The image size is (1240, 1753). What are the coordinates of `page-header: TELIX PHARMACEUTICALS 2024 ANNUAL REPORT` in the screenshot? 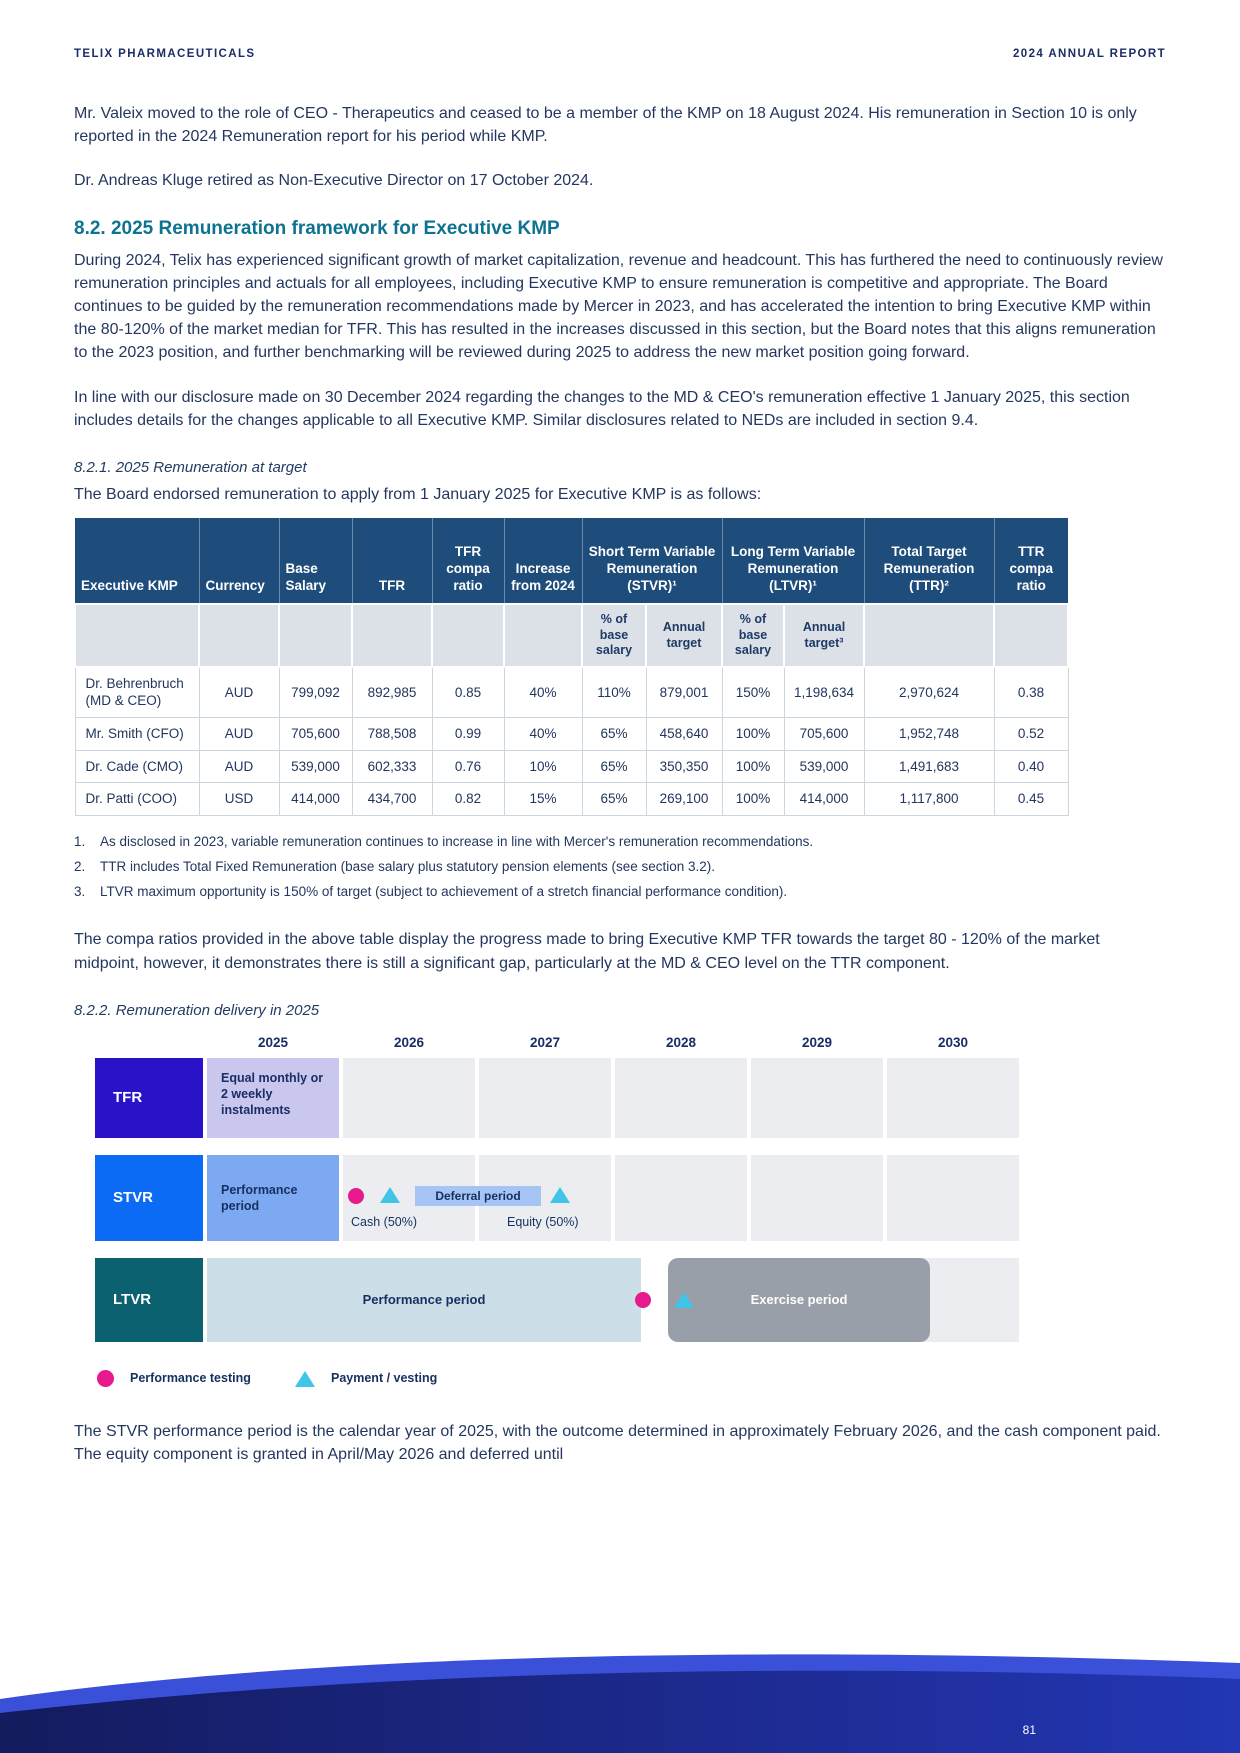 It's located at (620, 54).